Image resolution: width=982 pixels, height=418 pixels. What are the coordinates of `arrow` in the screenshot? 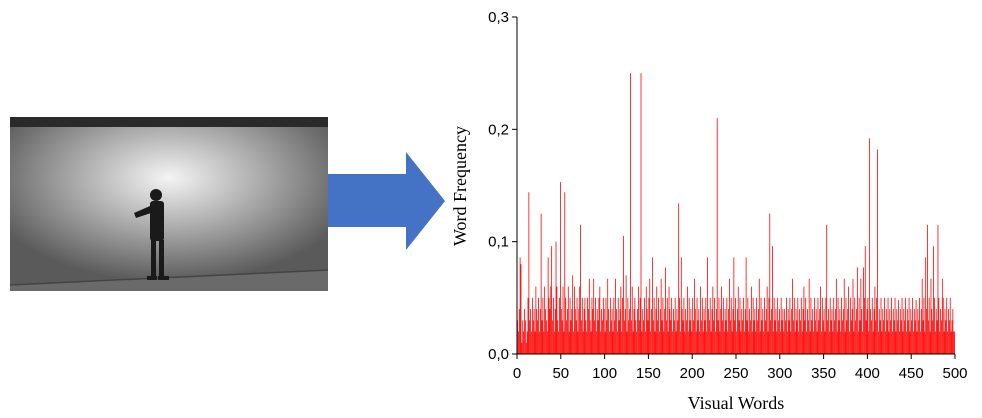 It's located at (386, 201).